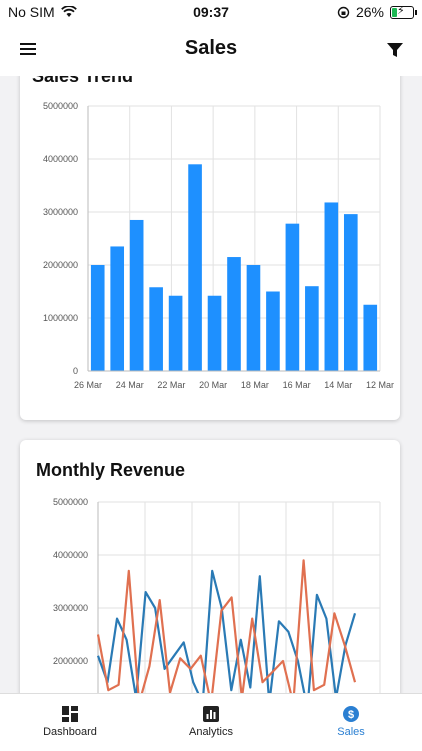 The image size is (422, 751). What do you see at coordinates (351, 732) in the screenshot?
I see `tab-sales-label: Sales` at bounding box center [351, 732].